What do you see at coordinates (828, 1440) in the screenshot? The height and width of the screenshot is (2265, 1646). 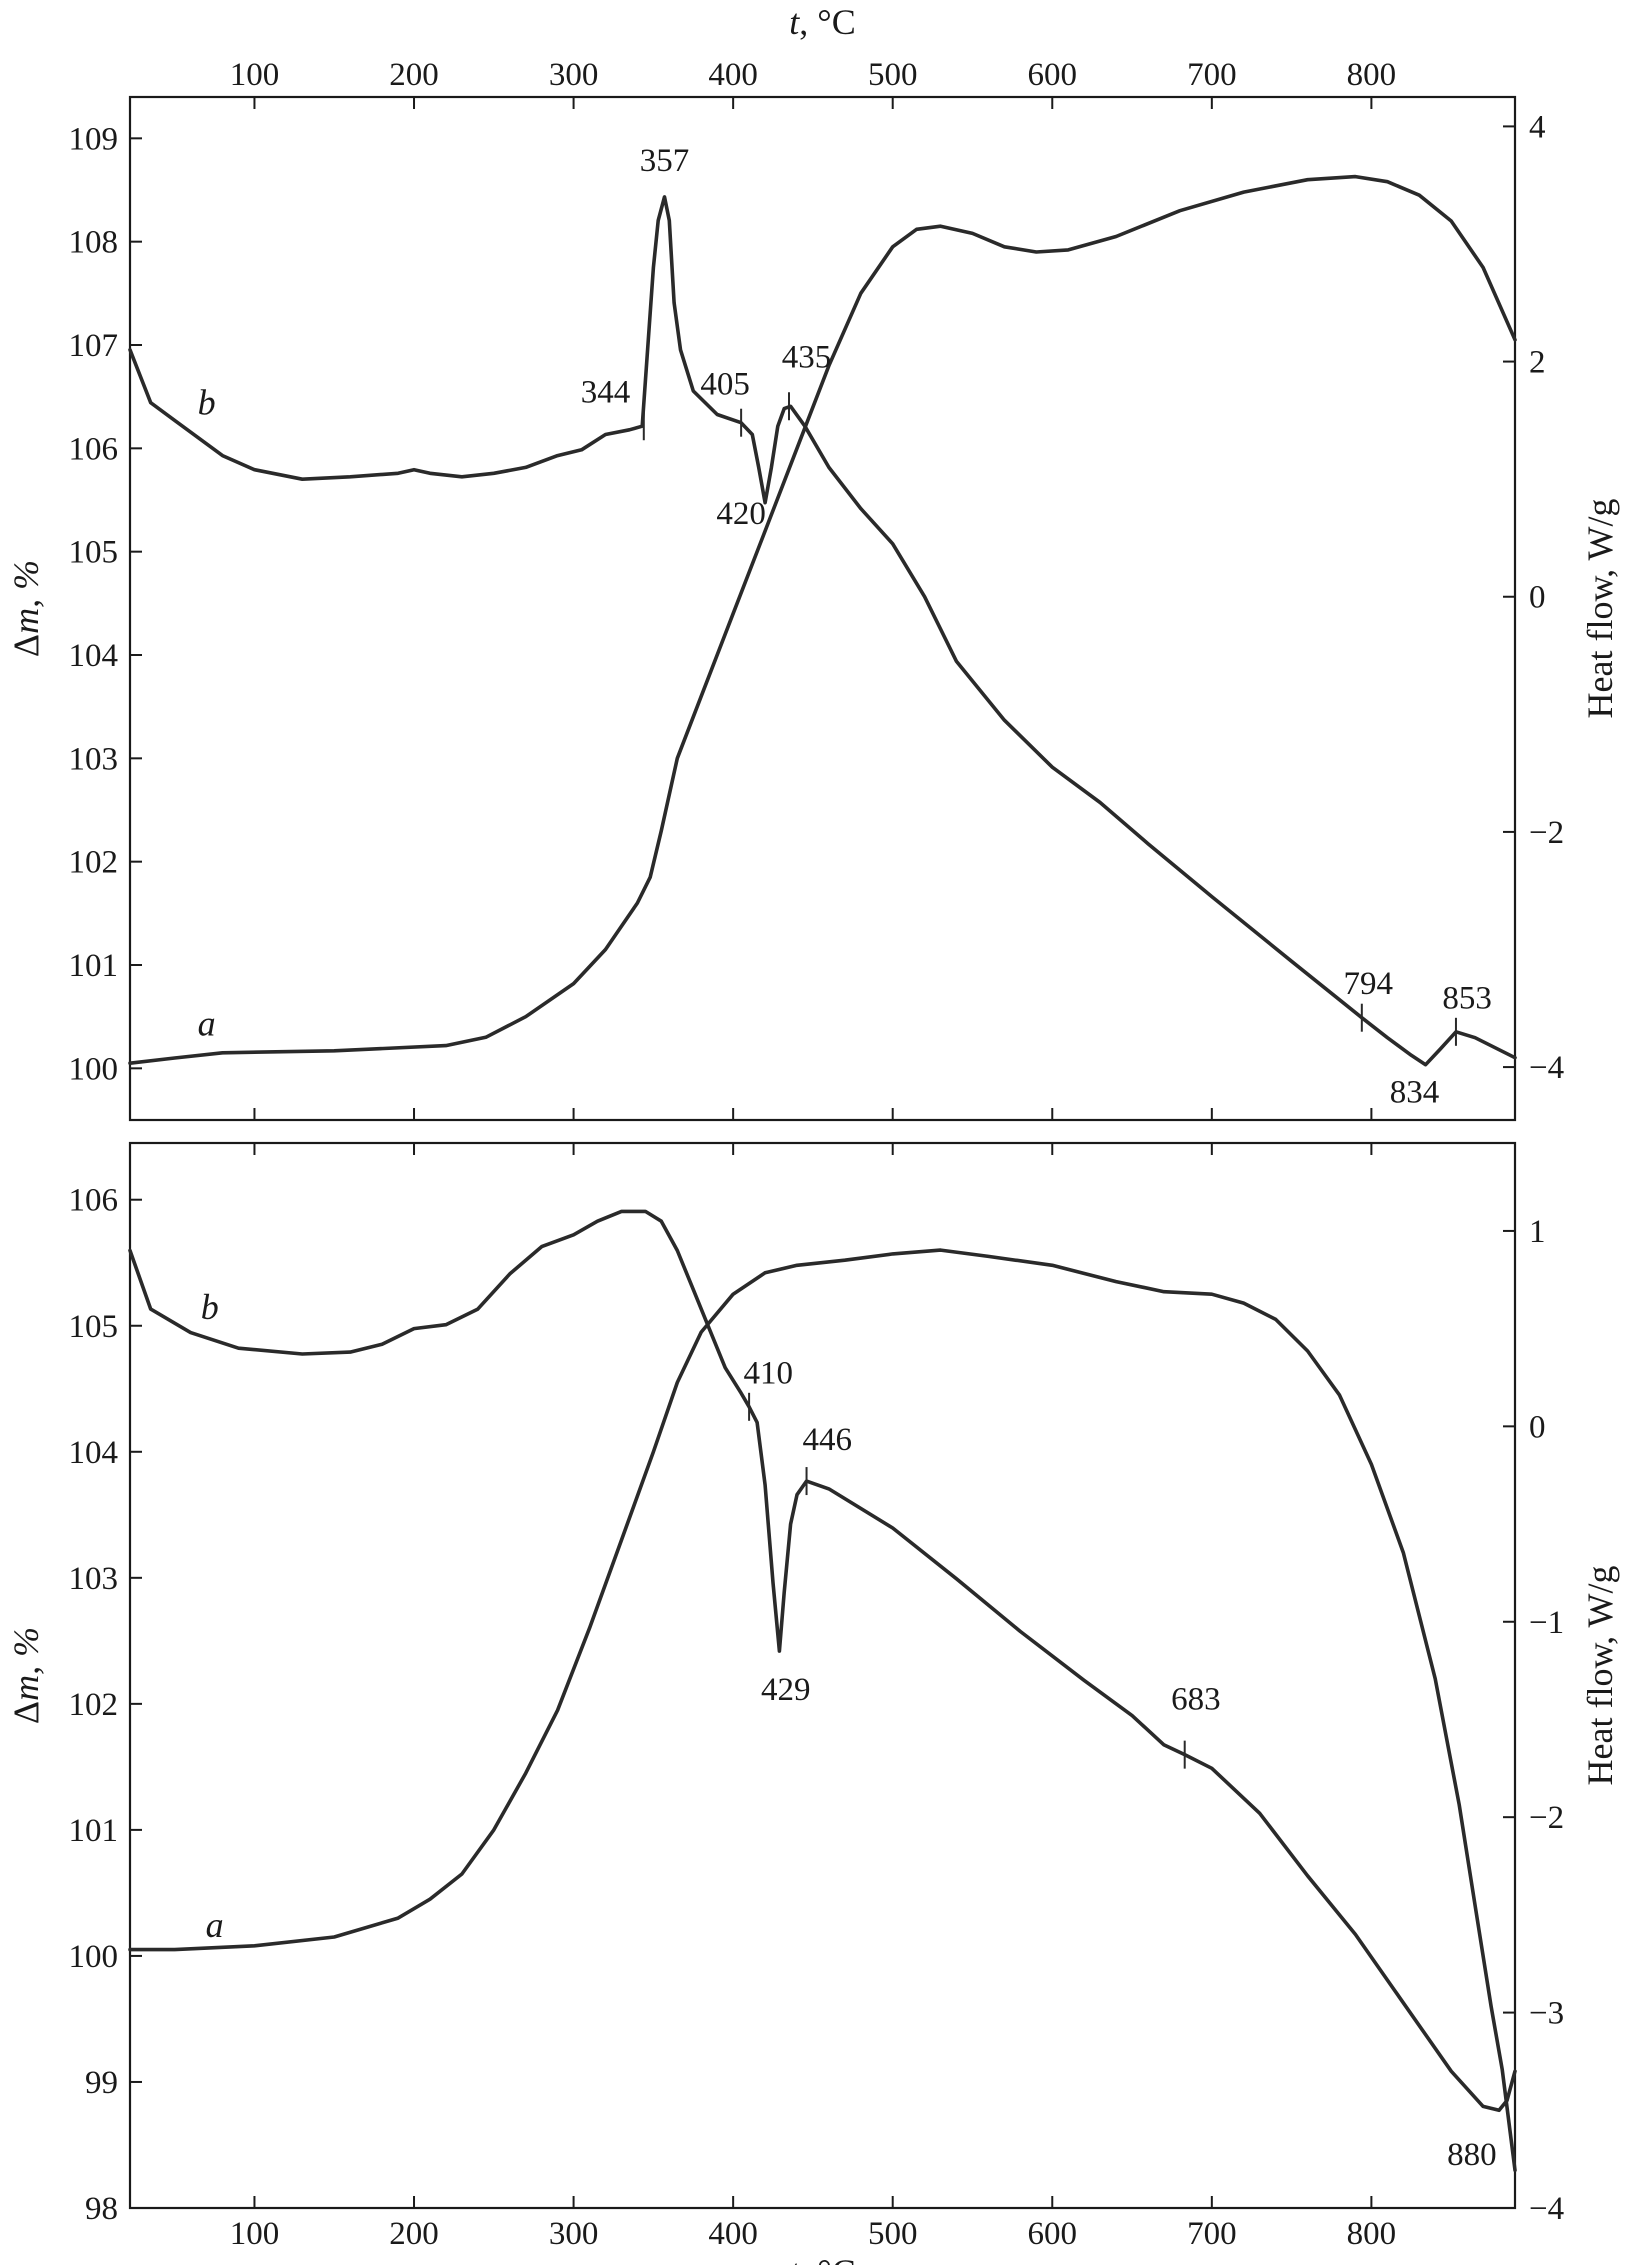 I see `annotation-label: 446` at bounding box center [828, 1440].